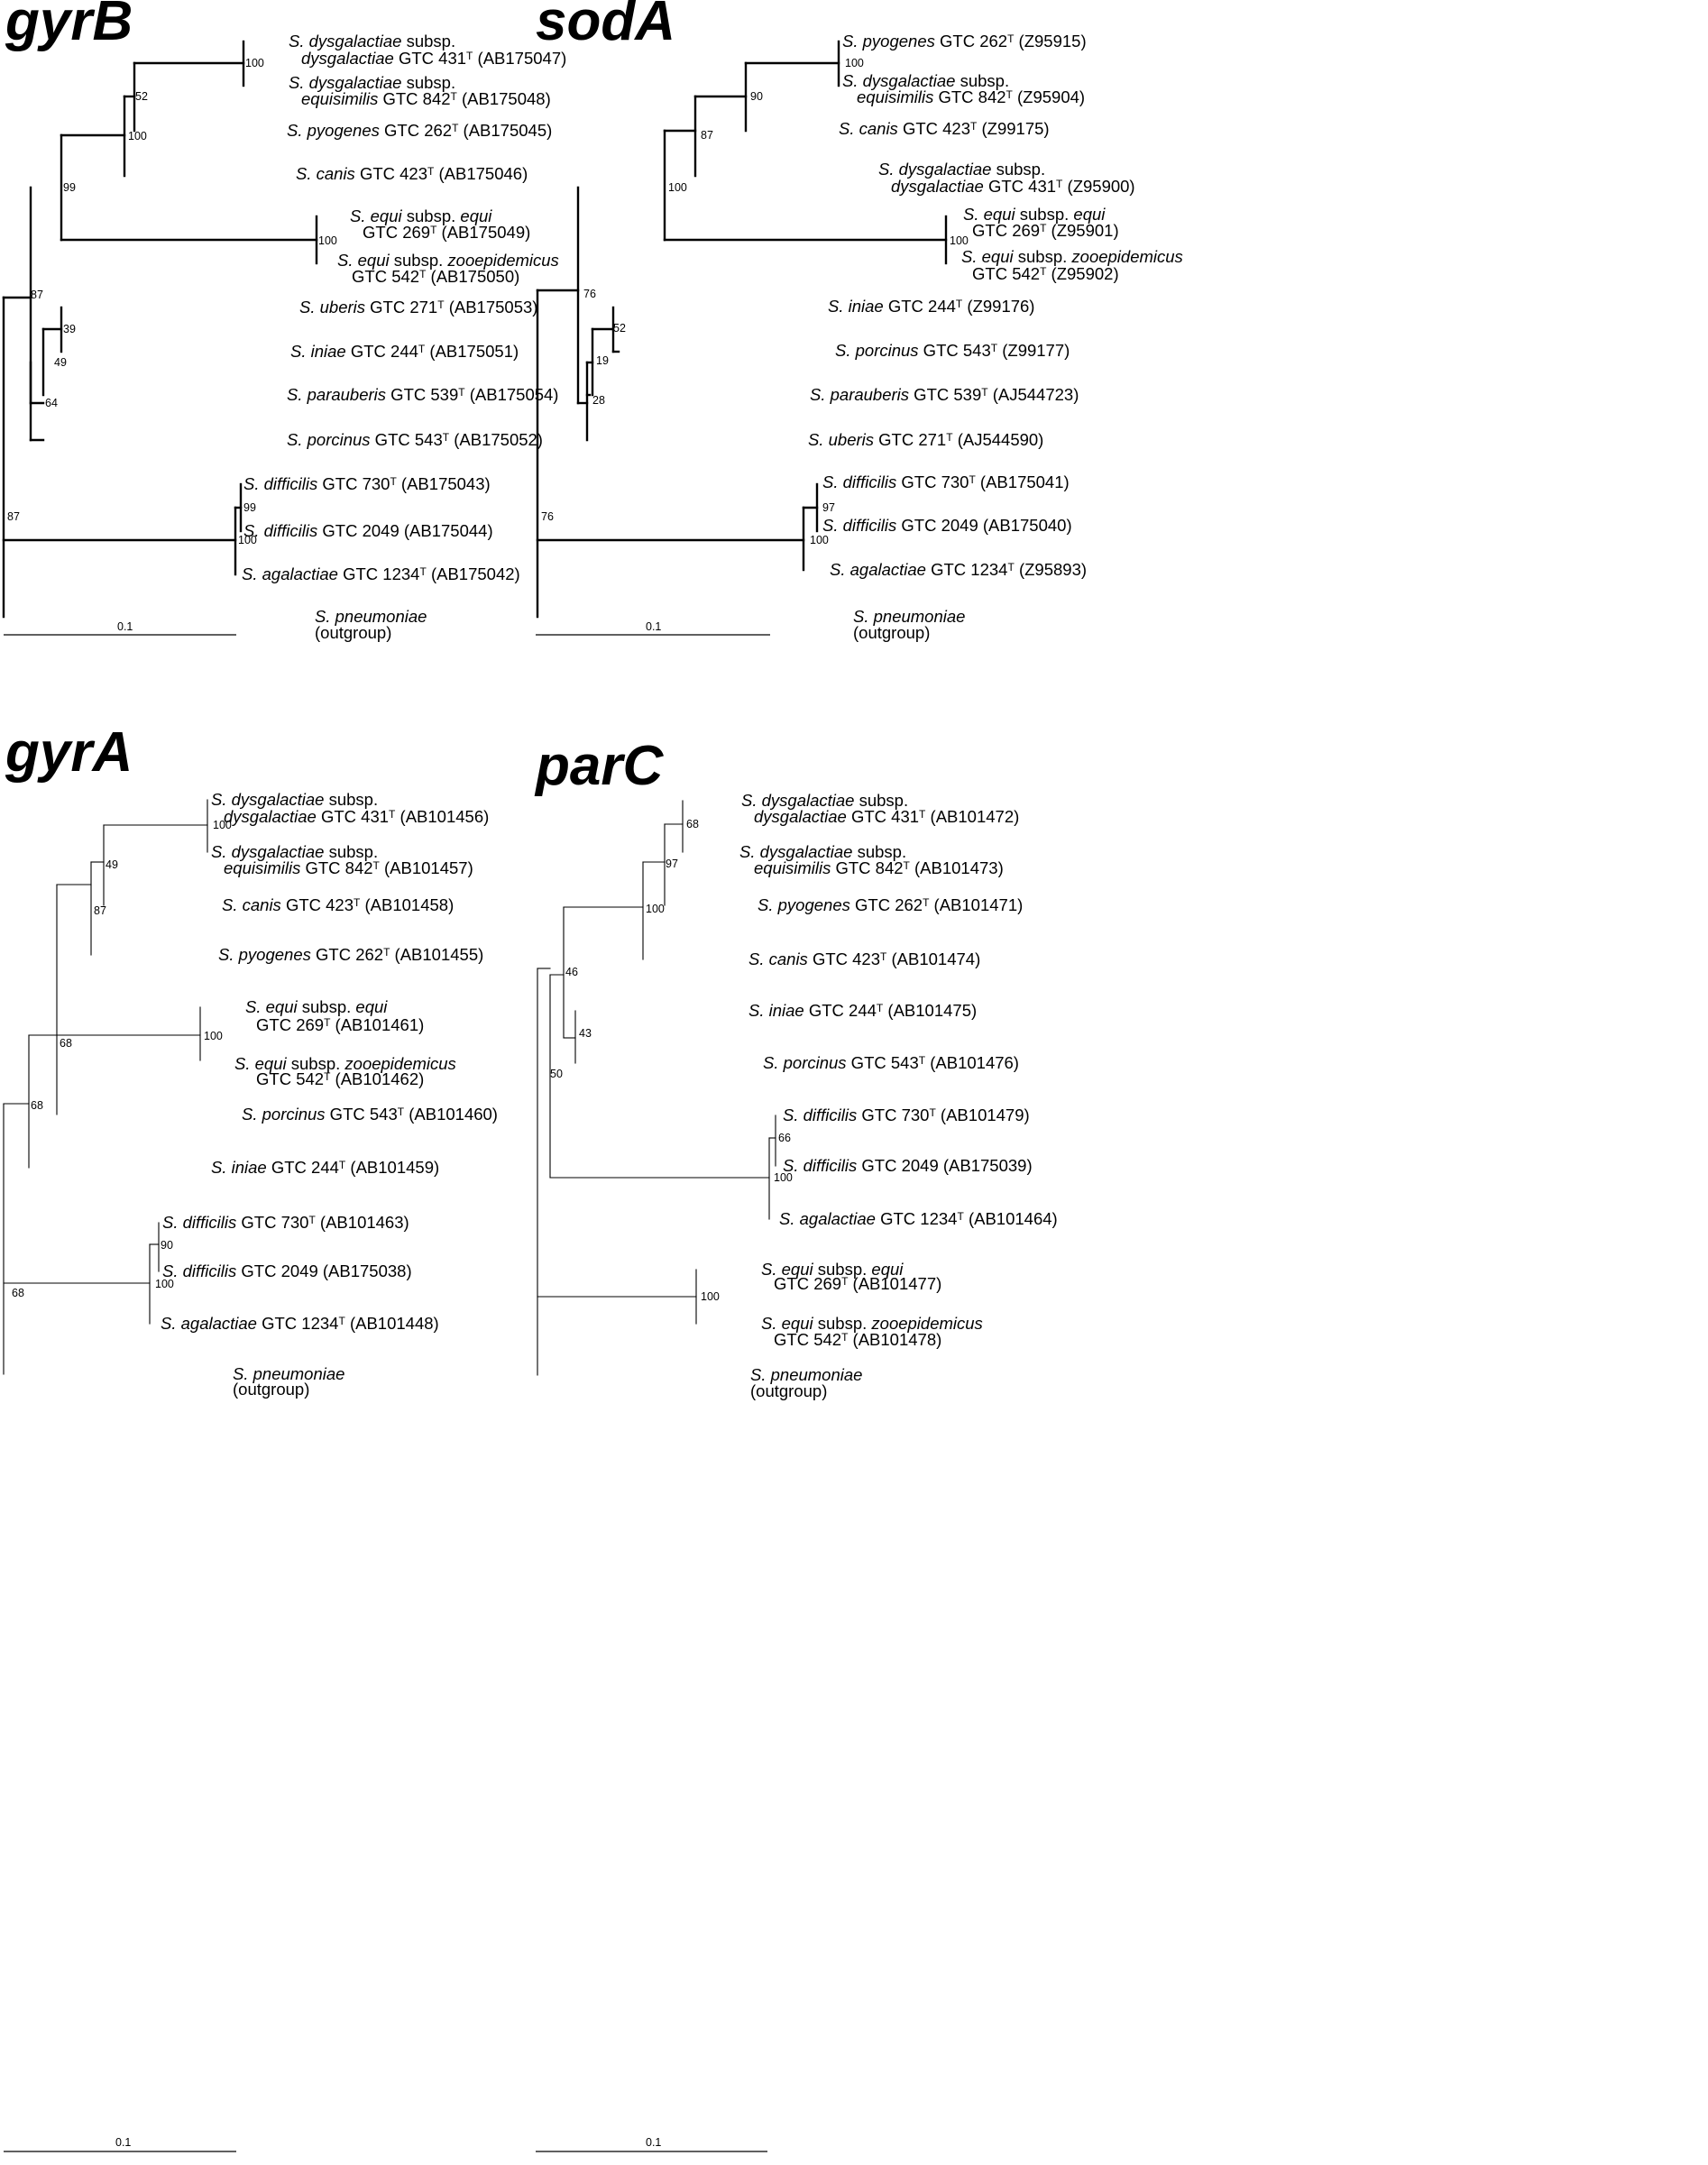  I want to click on bootstrap-value: 64, so click(51, 403).